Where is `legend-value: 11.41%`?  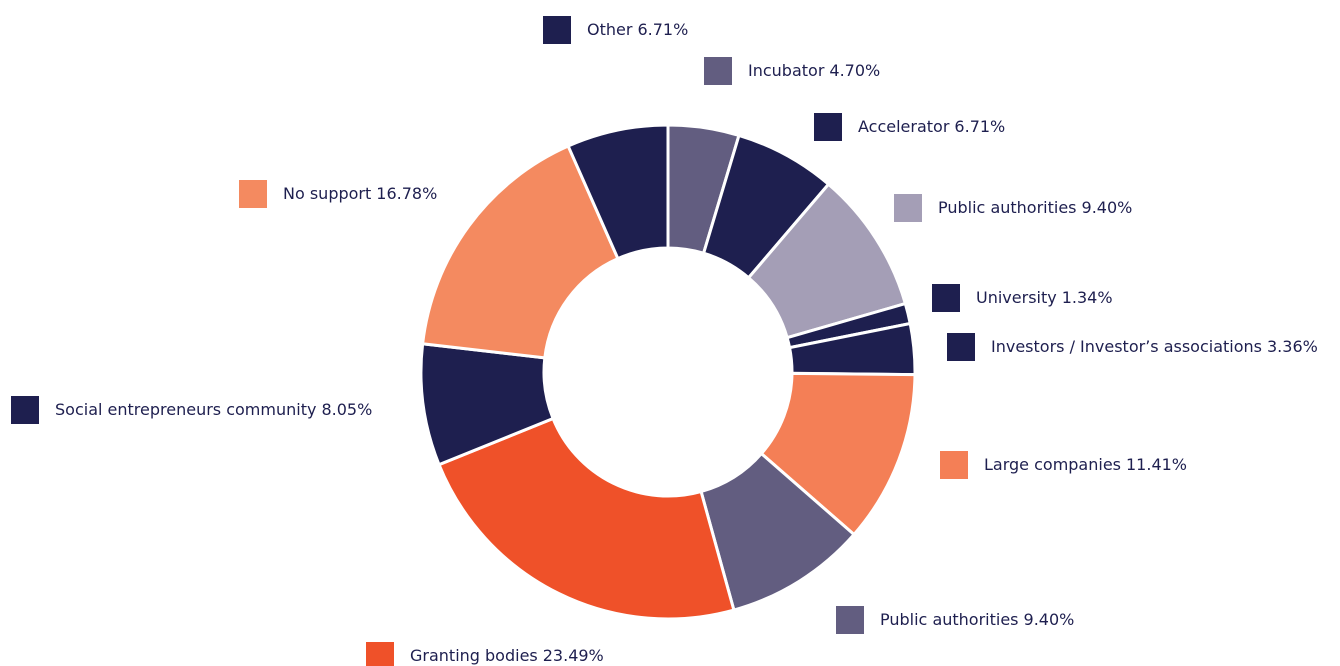 legend-value: 11.41% is located at coordinates (1156, 464).